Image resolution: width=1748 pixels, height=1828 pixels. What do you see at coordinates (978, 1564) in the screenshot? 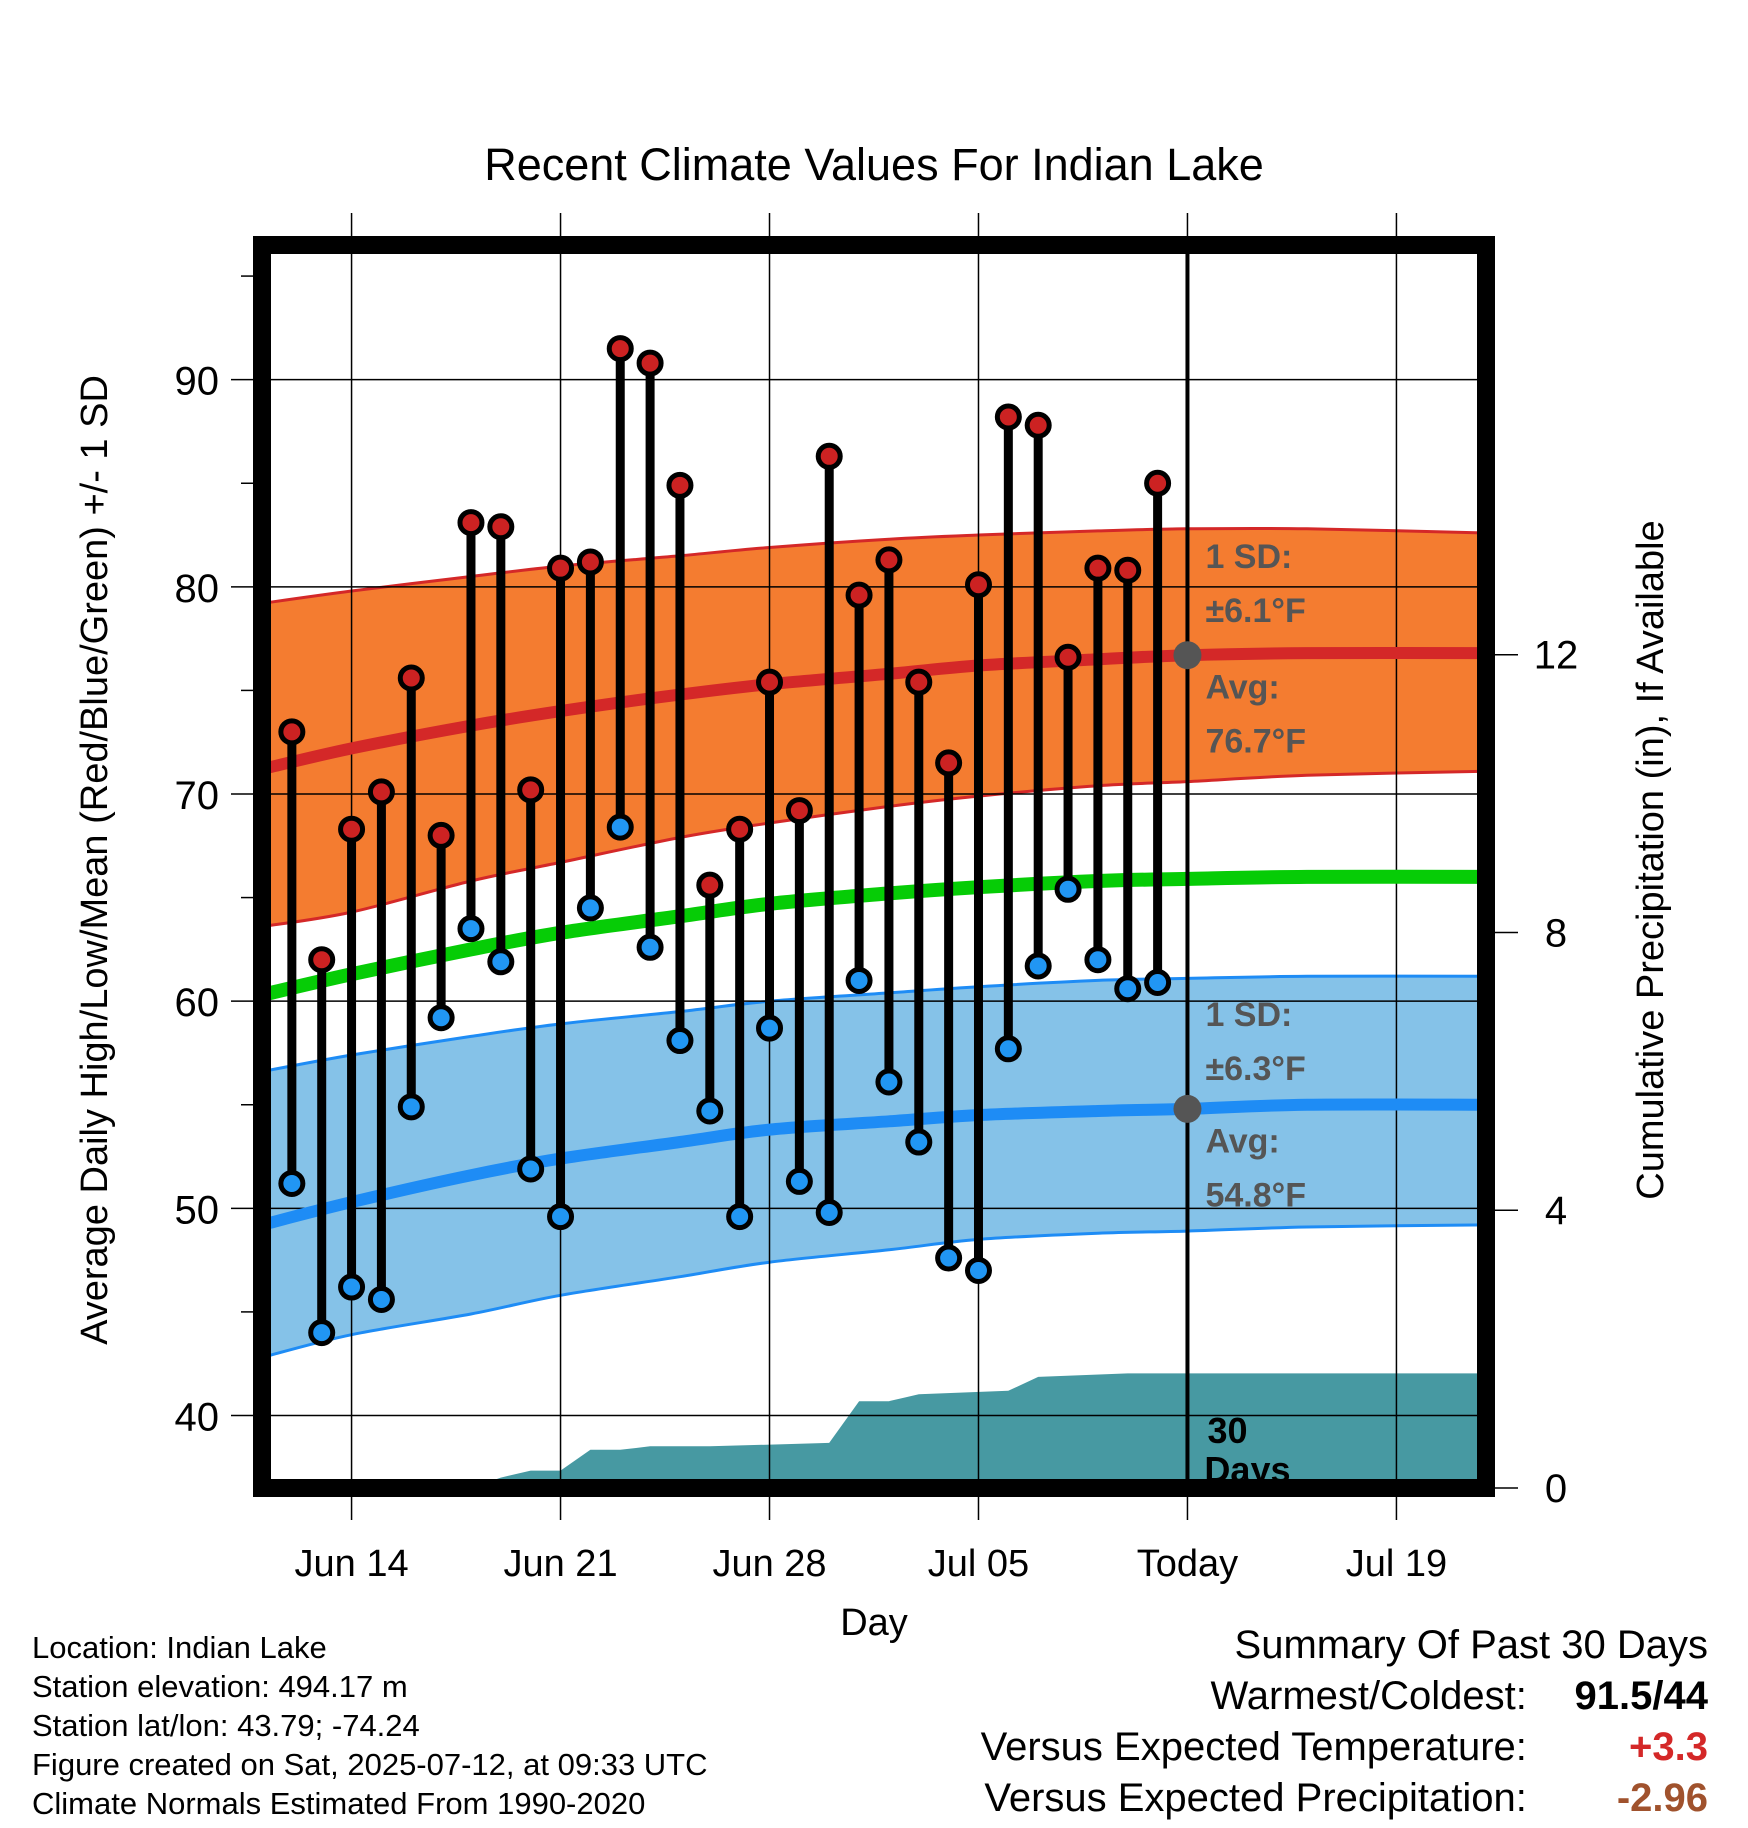
I see `x-tick-label: Jul 05` at bounding box center [978, 1564].